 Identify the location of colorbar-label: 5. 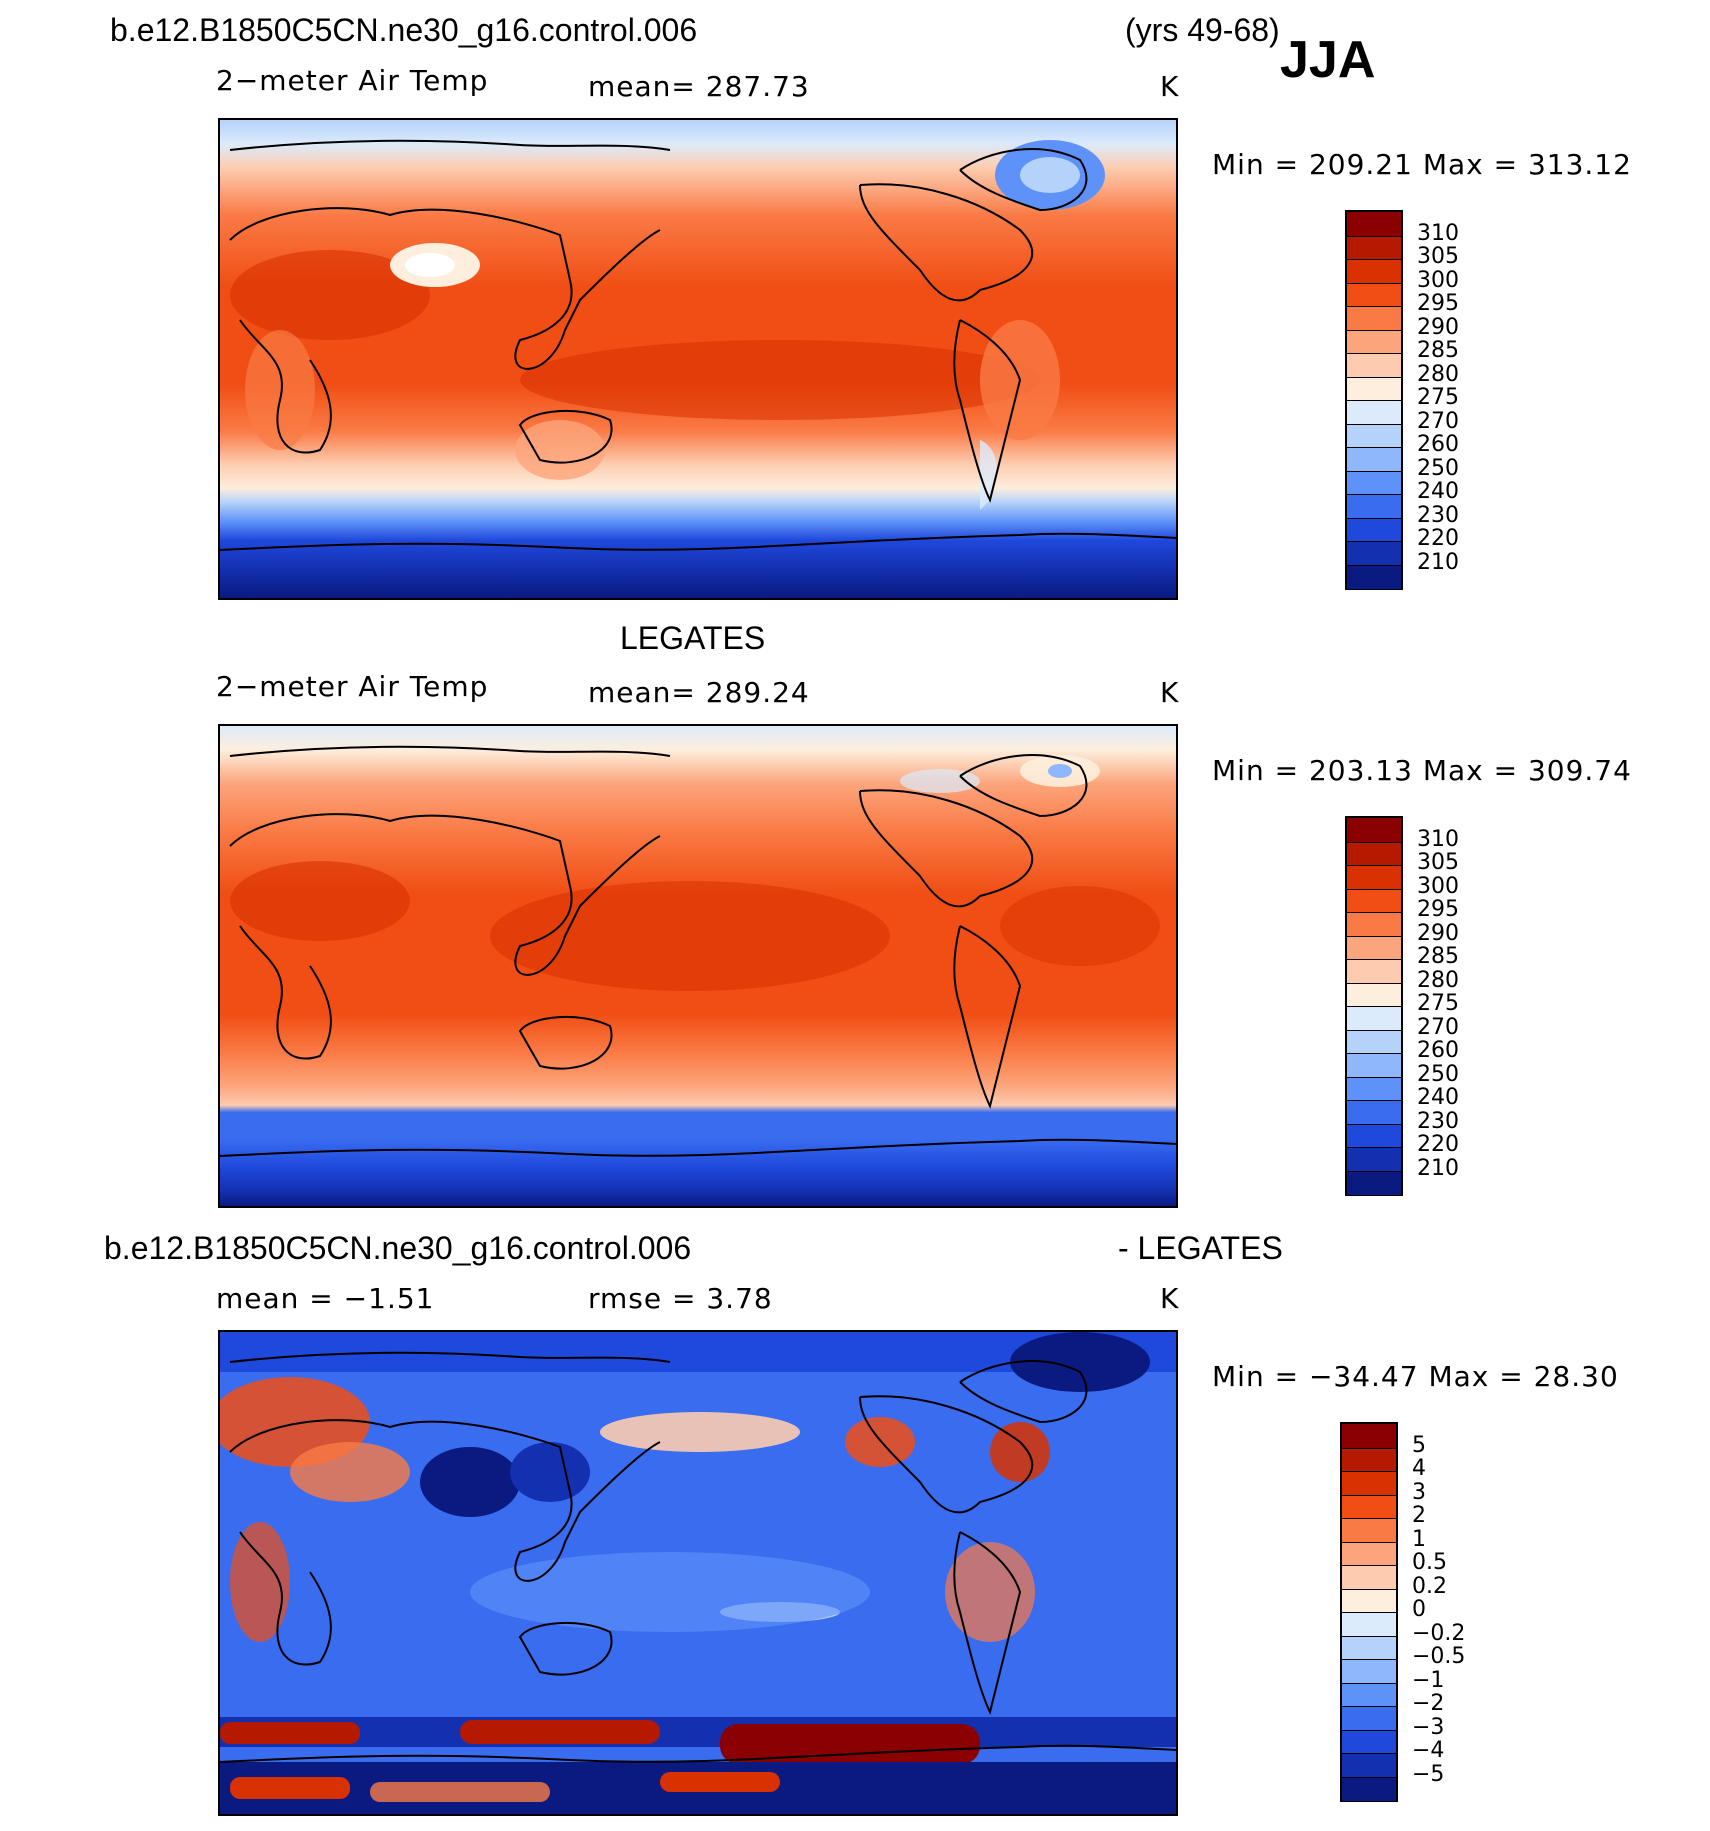
(1419, 1445).